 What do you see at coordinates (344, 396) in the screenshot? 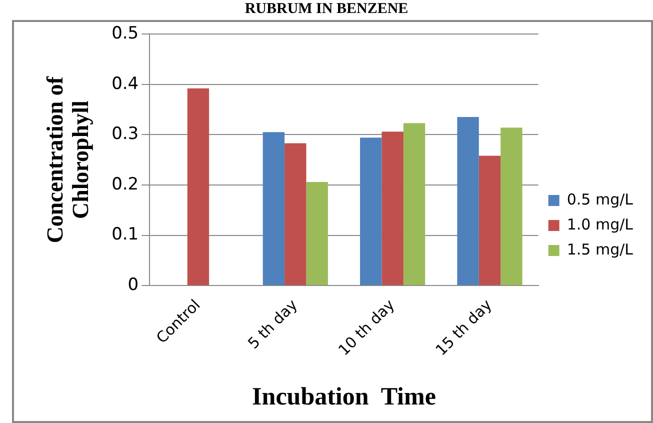
I see `x-axis-title: Incubation Time` at bounding box center [344, 396].